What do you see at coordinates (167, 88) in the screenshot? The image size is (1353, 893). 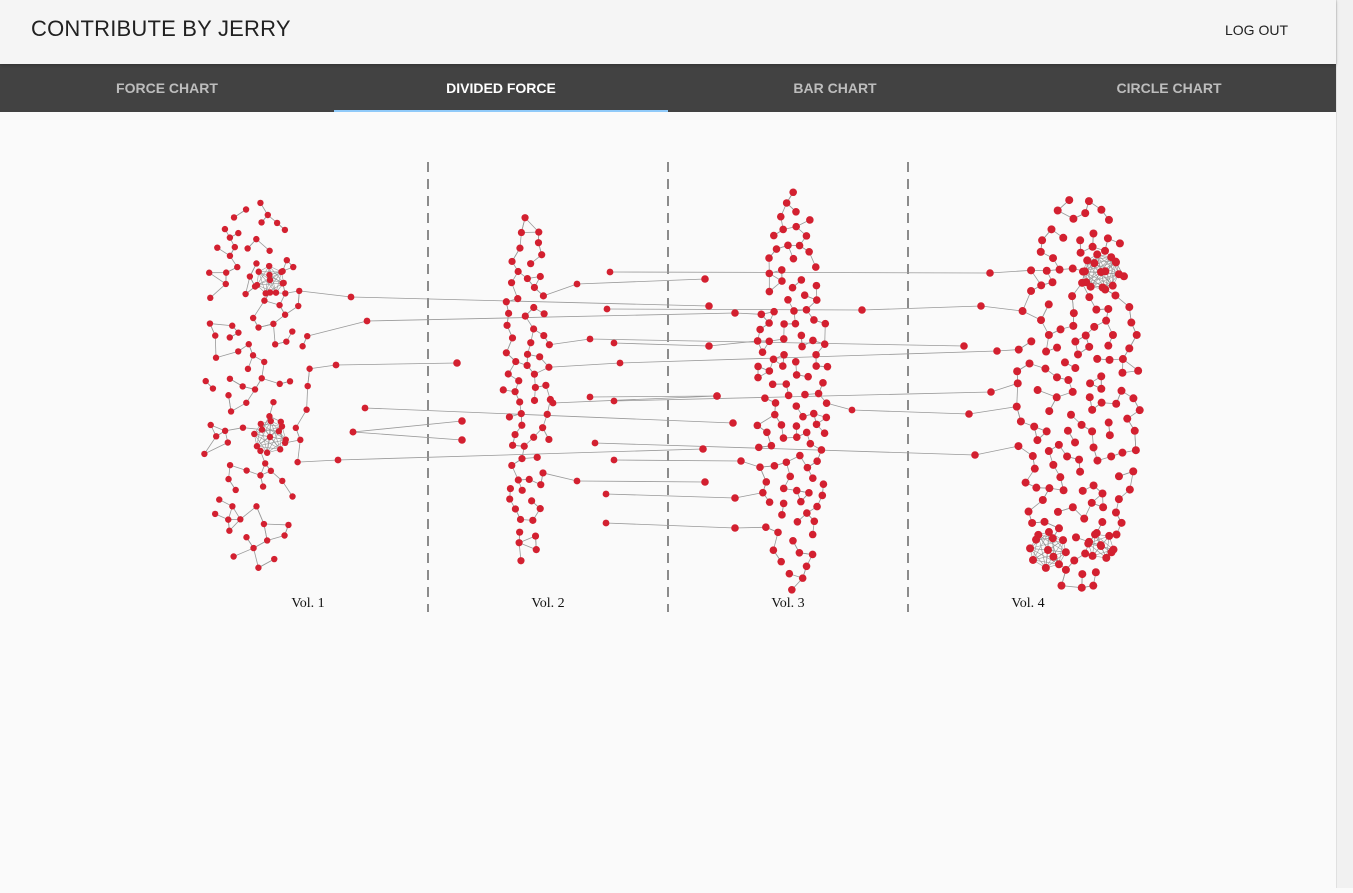 I see `tab-force-chart: FORCE CHART` at bounding box center [167, 88].